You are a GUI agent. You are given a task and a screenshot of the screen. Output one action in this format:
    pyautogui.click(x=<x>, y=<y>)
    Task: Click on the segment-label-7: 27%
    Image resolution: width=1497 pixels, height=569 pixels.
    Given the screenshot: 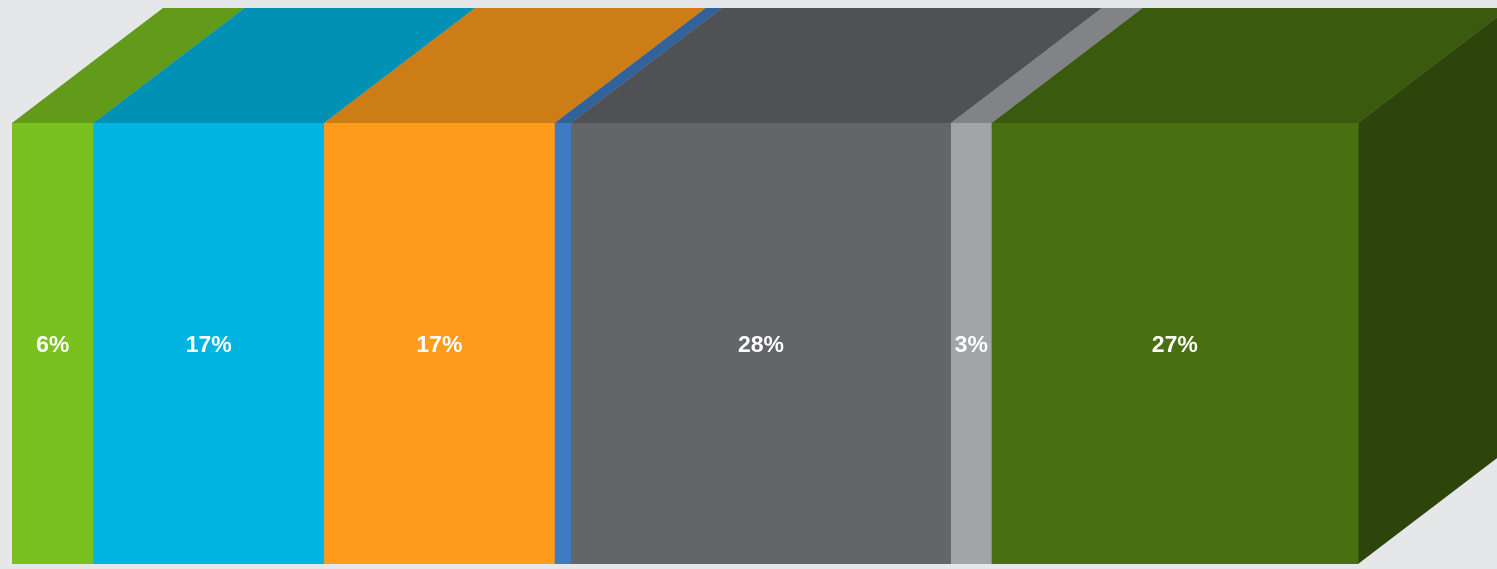 What is the action you would take?
    pyautogui.click(x=1175, y=344)
    